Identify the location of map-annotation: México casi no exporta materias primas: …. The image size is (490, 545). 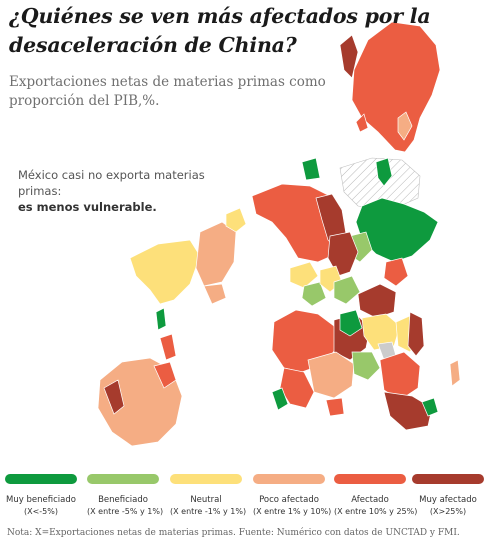
(133, 191).